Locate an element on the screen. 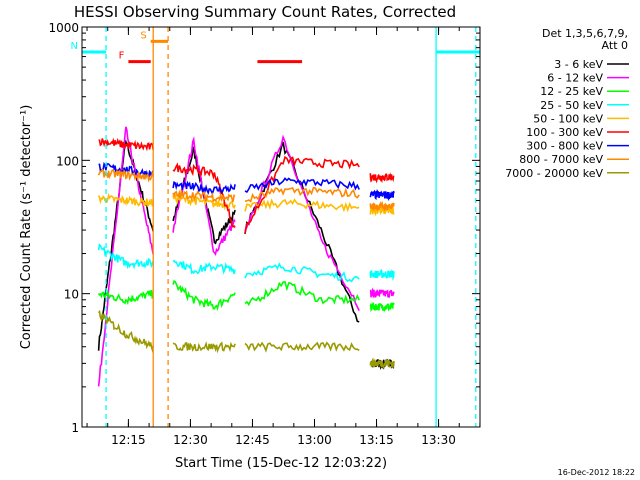 The image size is (640, 480). flag-label: N is located at coordinates (74, 46).